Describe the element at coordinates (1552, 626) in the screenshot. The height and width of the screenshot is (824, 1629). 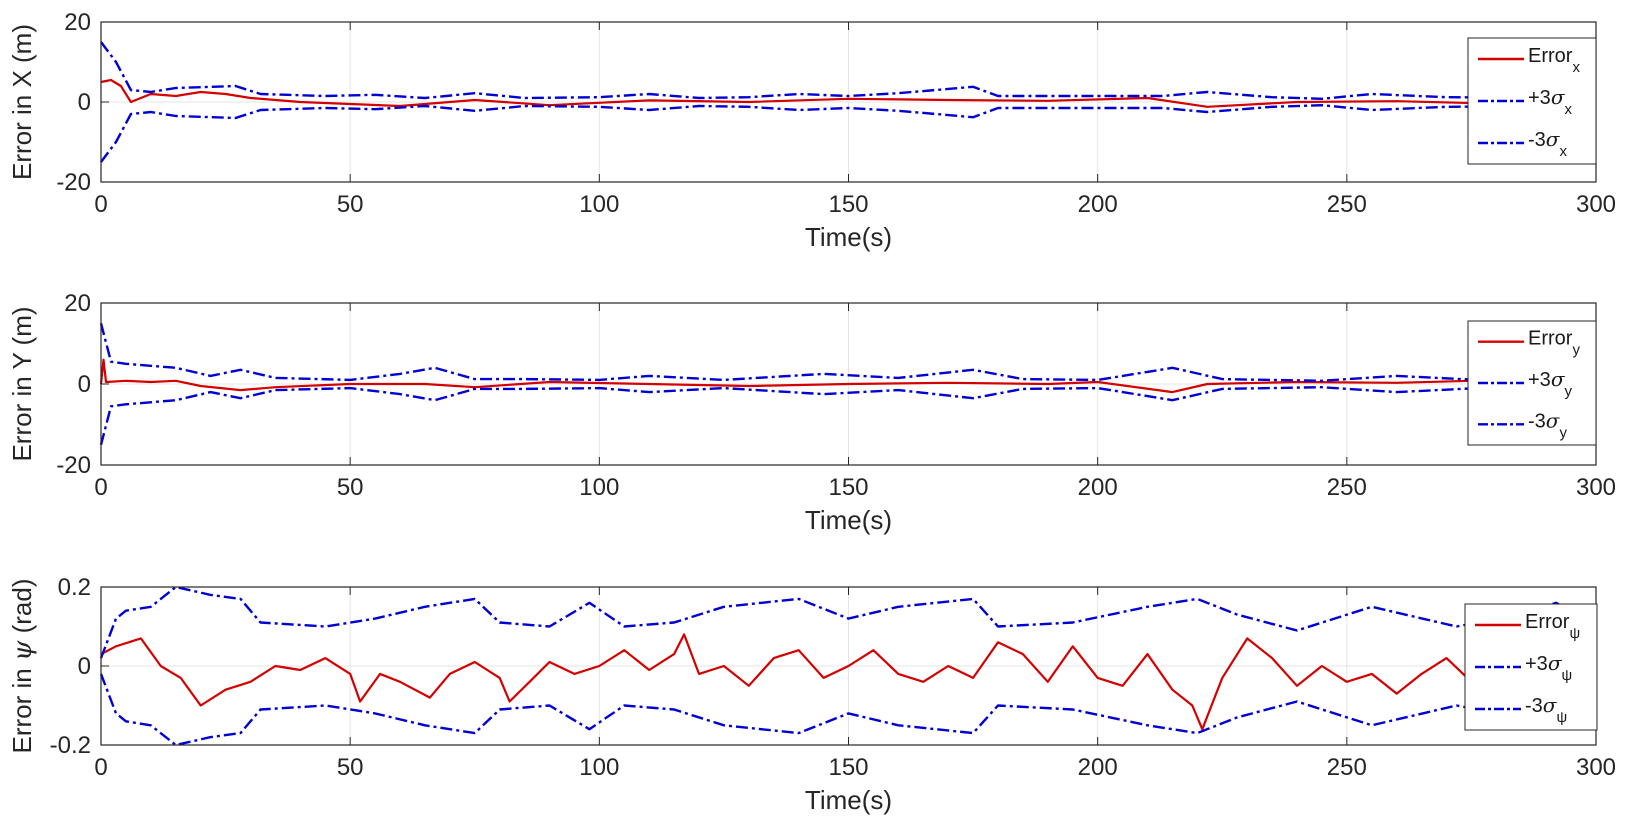
I see `legend-entry: Errorψ` at that location.